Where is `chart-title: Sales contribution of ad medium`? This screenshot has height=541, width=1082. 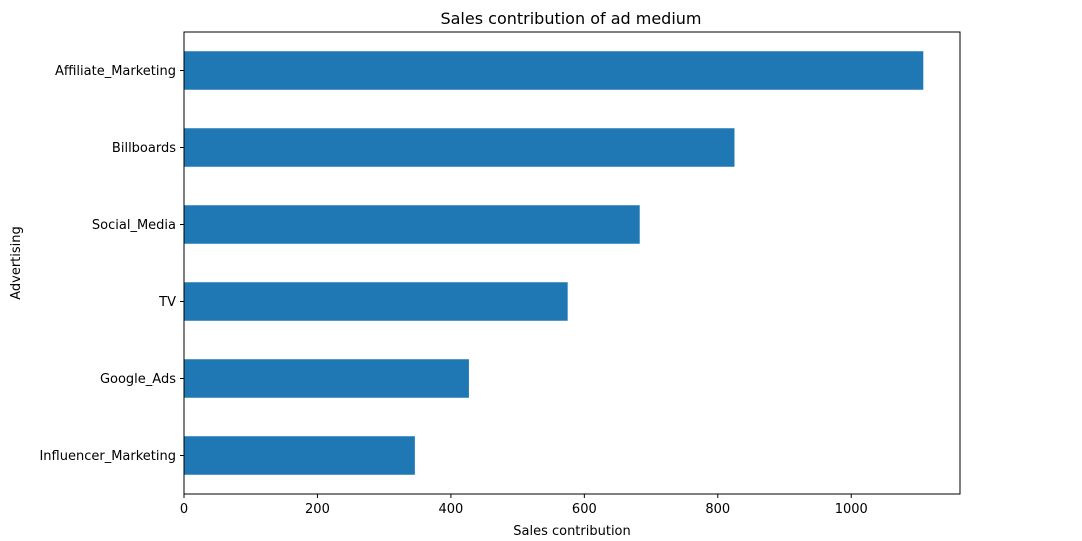
chart-title: Sales contribution of ad medium is located at coordinates (570, 18).